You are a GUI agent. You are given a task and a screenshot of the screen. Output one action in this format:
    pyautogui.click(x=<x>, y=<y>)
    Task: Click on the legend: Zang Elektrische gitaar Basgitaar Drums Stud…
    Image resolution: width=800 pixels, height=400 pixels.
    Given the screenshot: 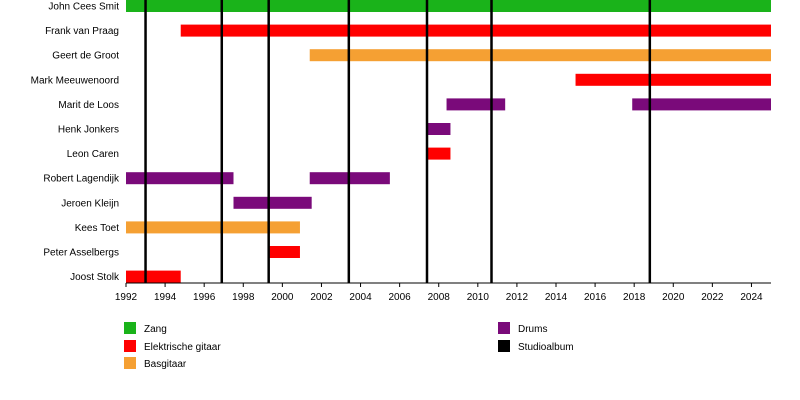 What is the action you would take?
    pyautogui.click(x=349, y=346)
    